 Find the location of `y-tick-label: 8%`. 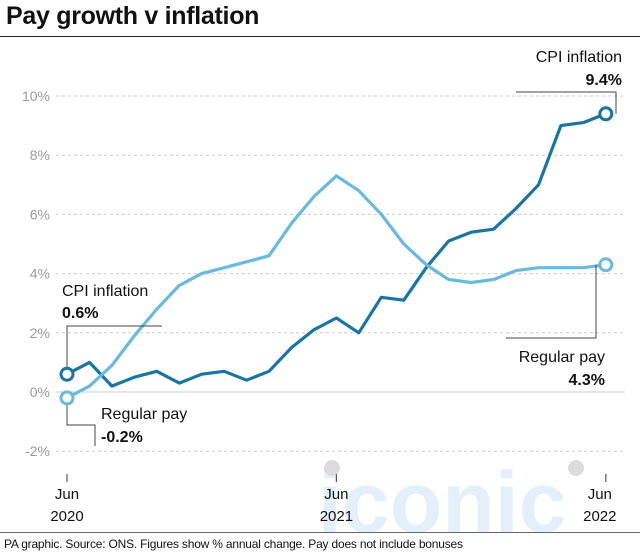

y-tick-label: 8% is located at coordinates (40, 155).